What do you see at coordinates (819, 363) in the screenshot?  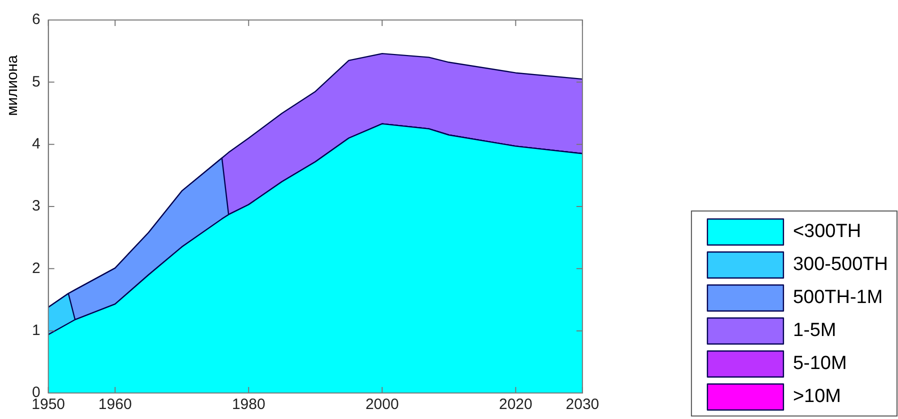 I see `legend-label: 5-10M` at bounding box center [819, 363].